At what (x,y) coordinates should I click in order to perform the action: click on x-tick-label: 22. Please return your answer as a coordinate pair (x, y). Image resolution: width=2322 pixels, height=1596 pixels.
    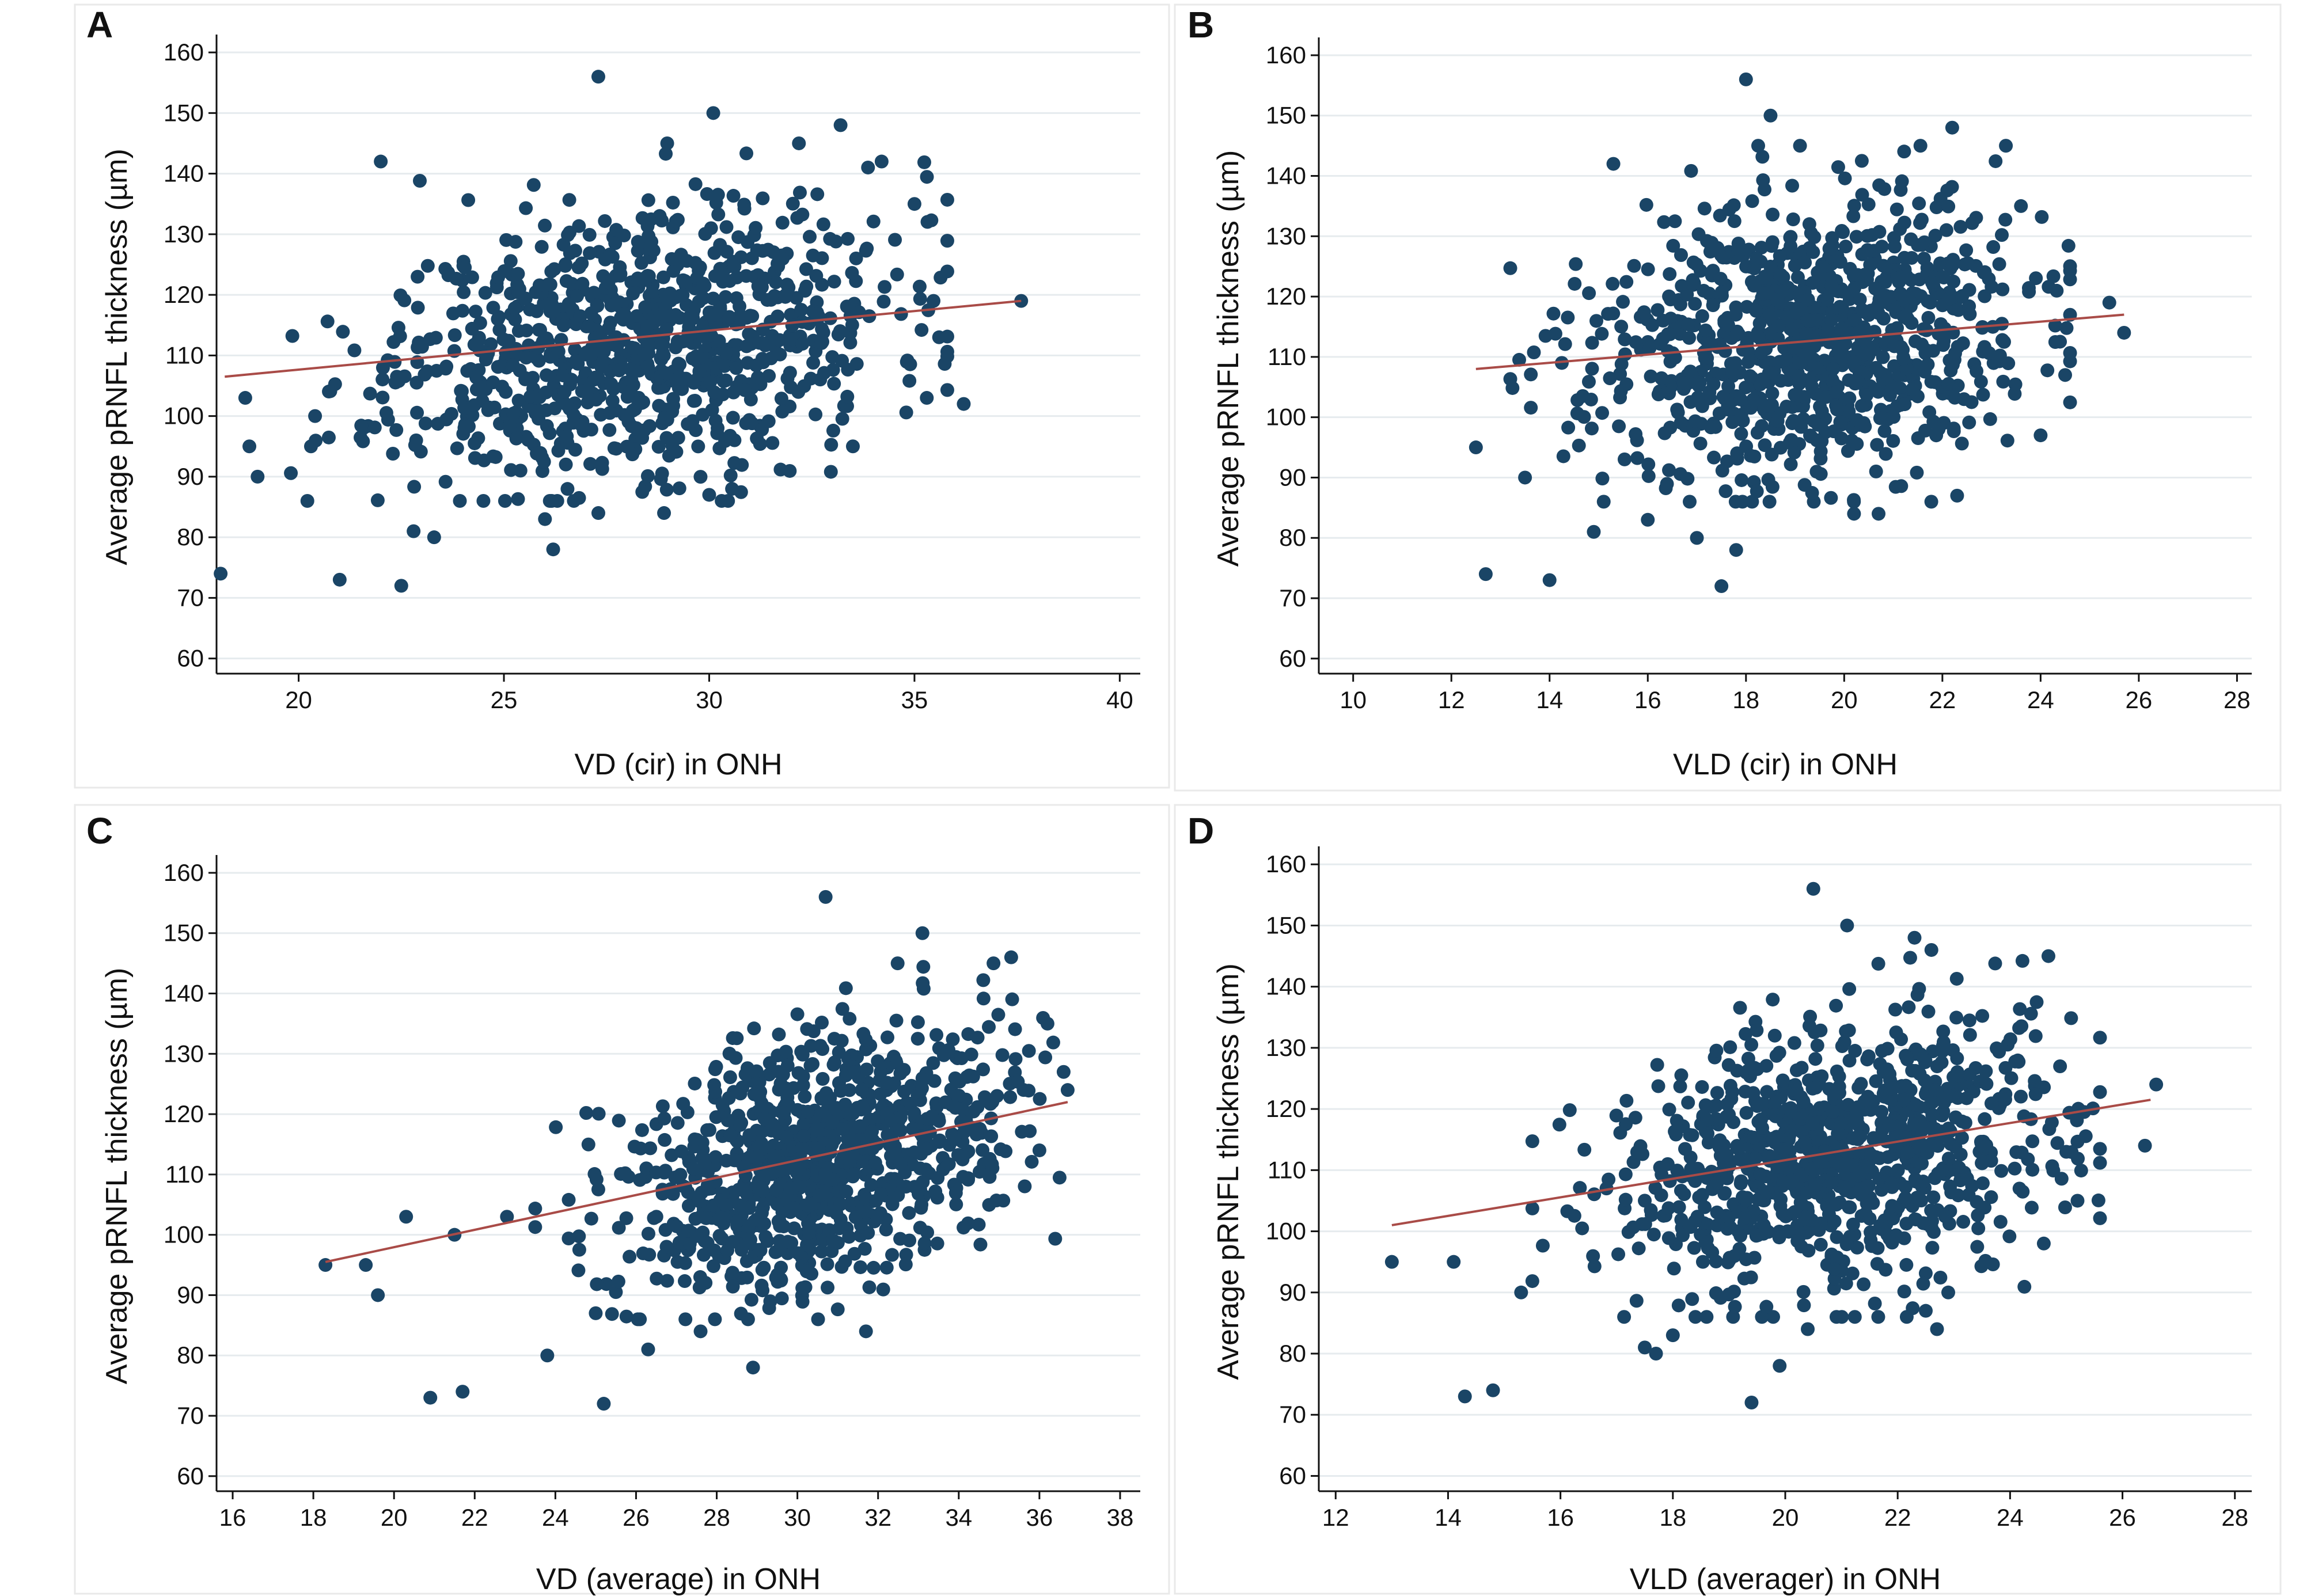
    Looking at the image, I should click on (1897, 1517).